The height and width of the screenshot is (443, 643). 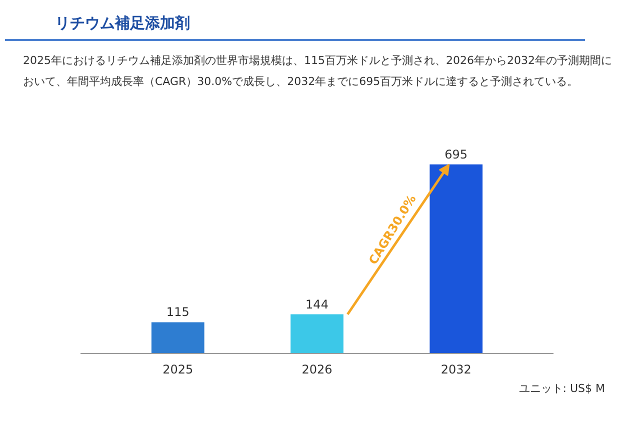 What do you see at coordinates (561, 389) in the screenshot?
I see `text: ユニット: US$ M` at bounding box center [561, 389].